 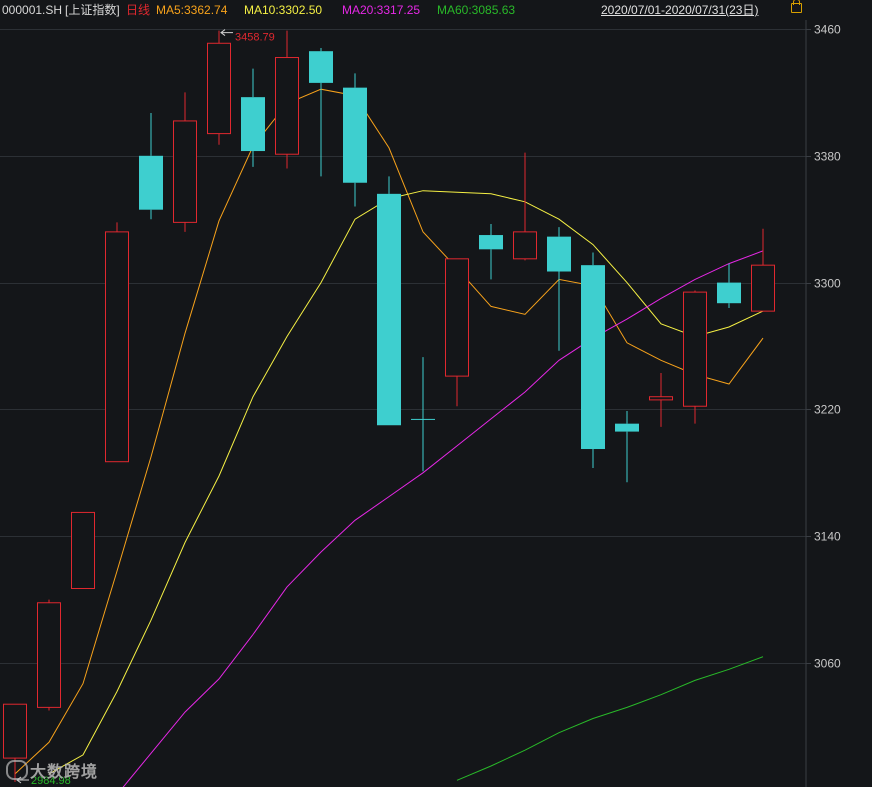 I want to click on y-tick-label: 3300, so click(x=827, y=284).